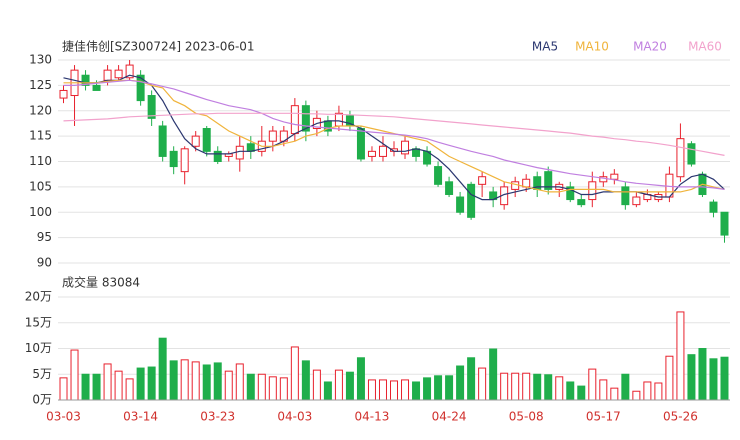  Describe the element at coordinates (44, 263) in the screenshot. I see `y-tick-label: 90` at that location.